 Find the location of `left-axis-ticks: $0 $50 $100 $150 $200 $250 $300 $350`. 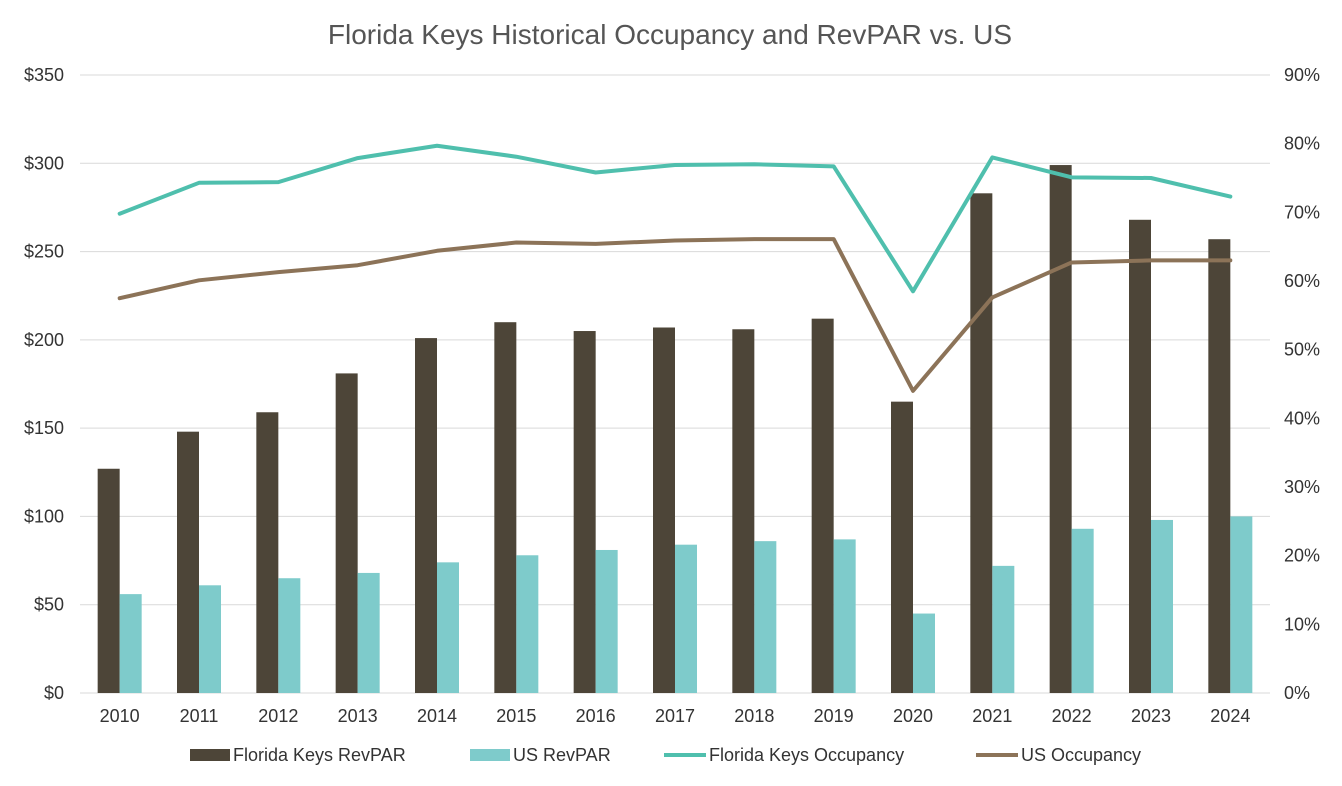

left-axis-ticks: $0 $50 $100 $150 $200 $250 $300 $350 is located at coordinates (44, 384).